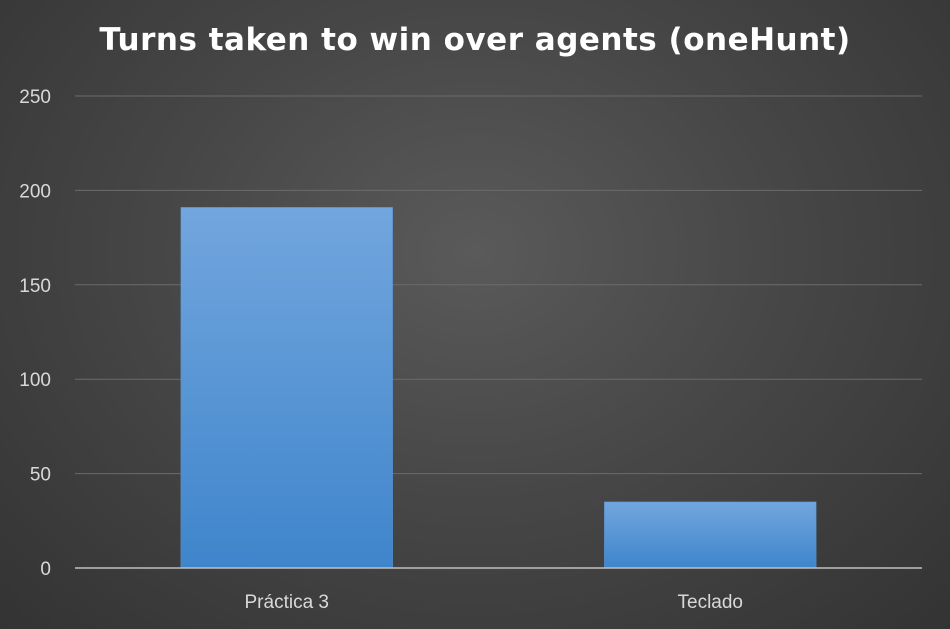 The image size is (950, 629). I want to click on y-tick-label: 250, so click(35, 97).